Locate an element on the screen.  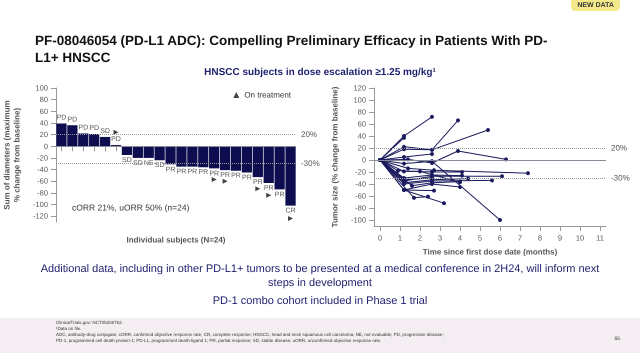
chart-title: PF-08046054 (PD-L1 ADC): Compelling Preliminary Efficacy in Patients With PD-L1+ HNSCC is located at coordinates (291, 49).